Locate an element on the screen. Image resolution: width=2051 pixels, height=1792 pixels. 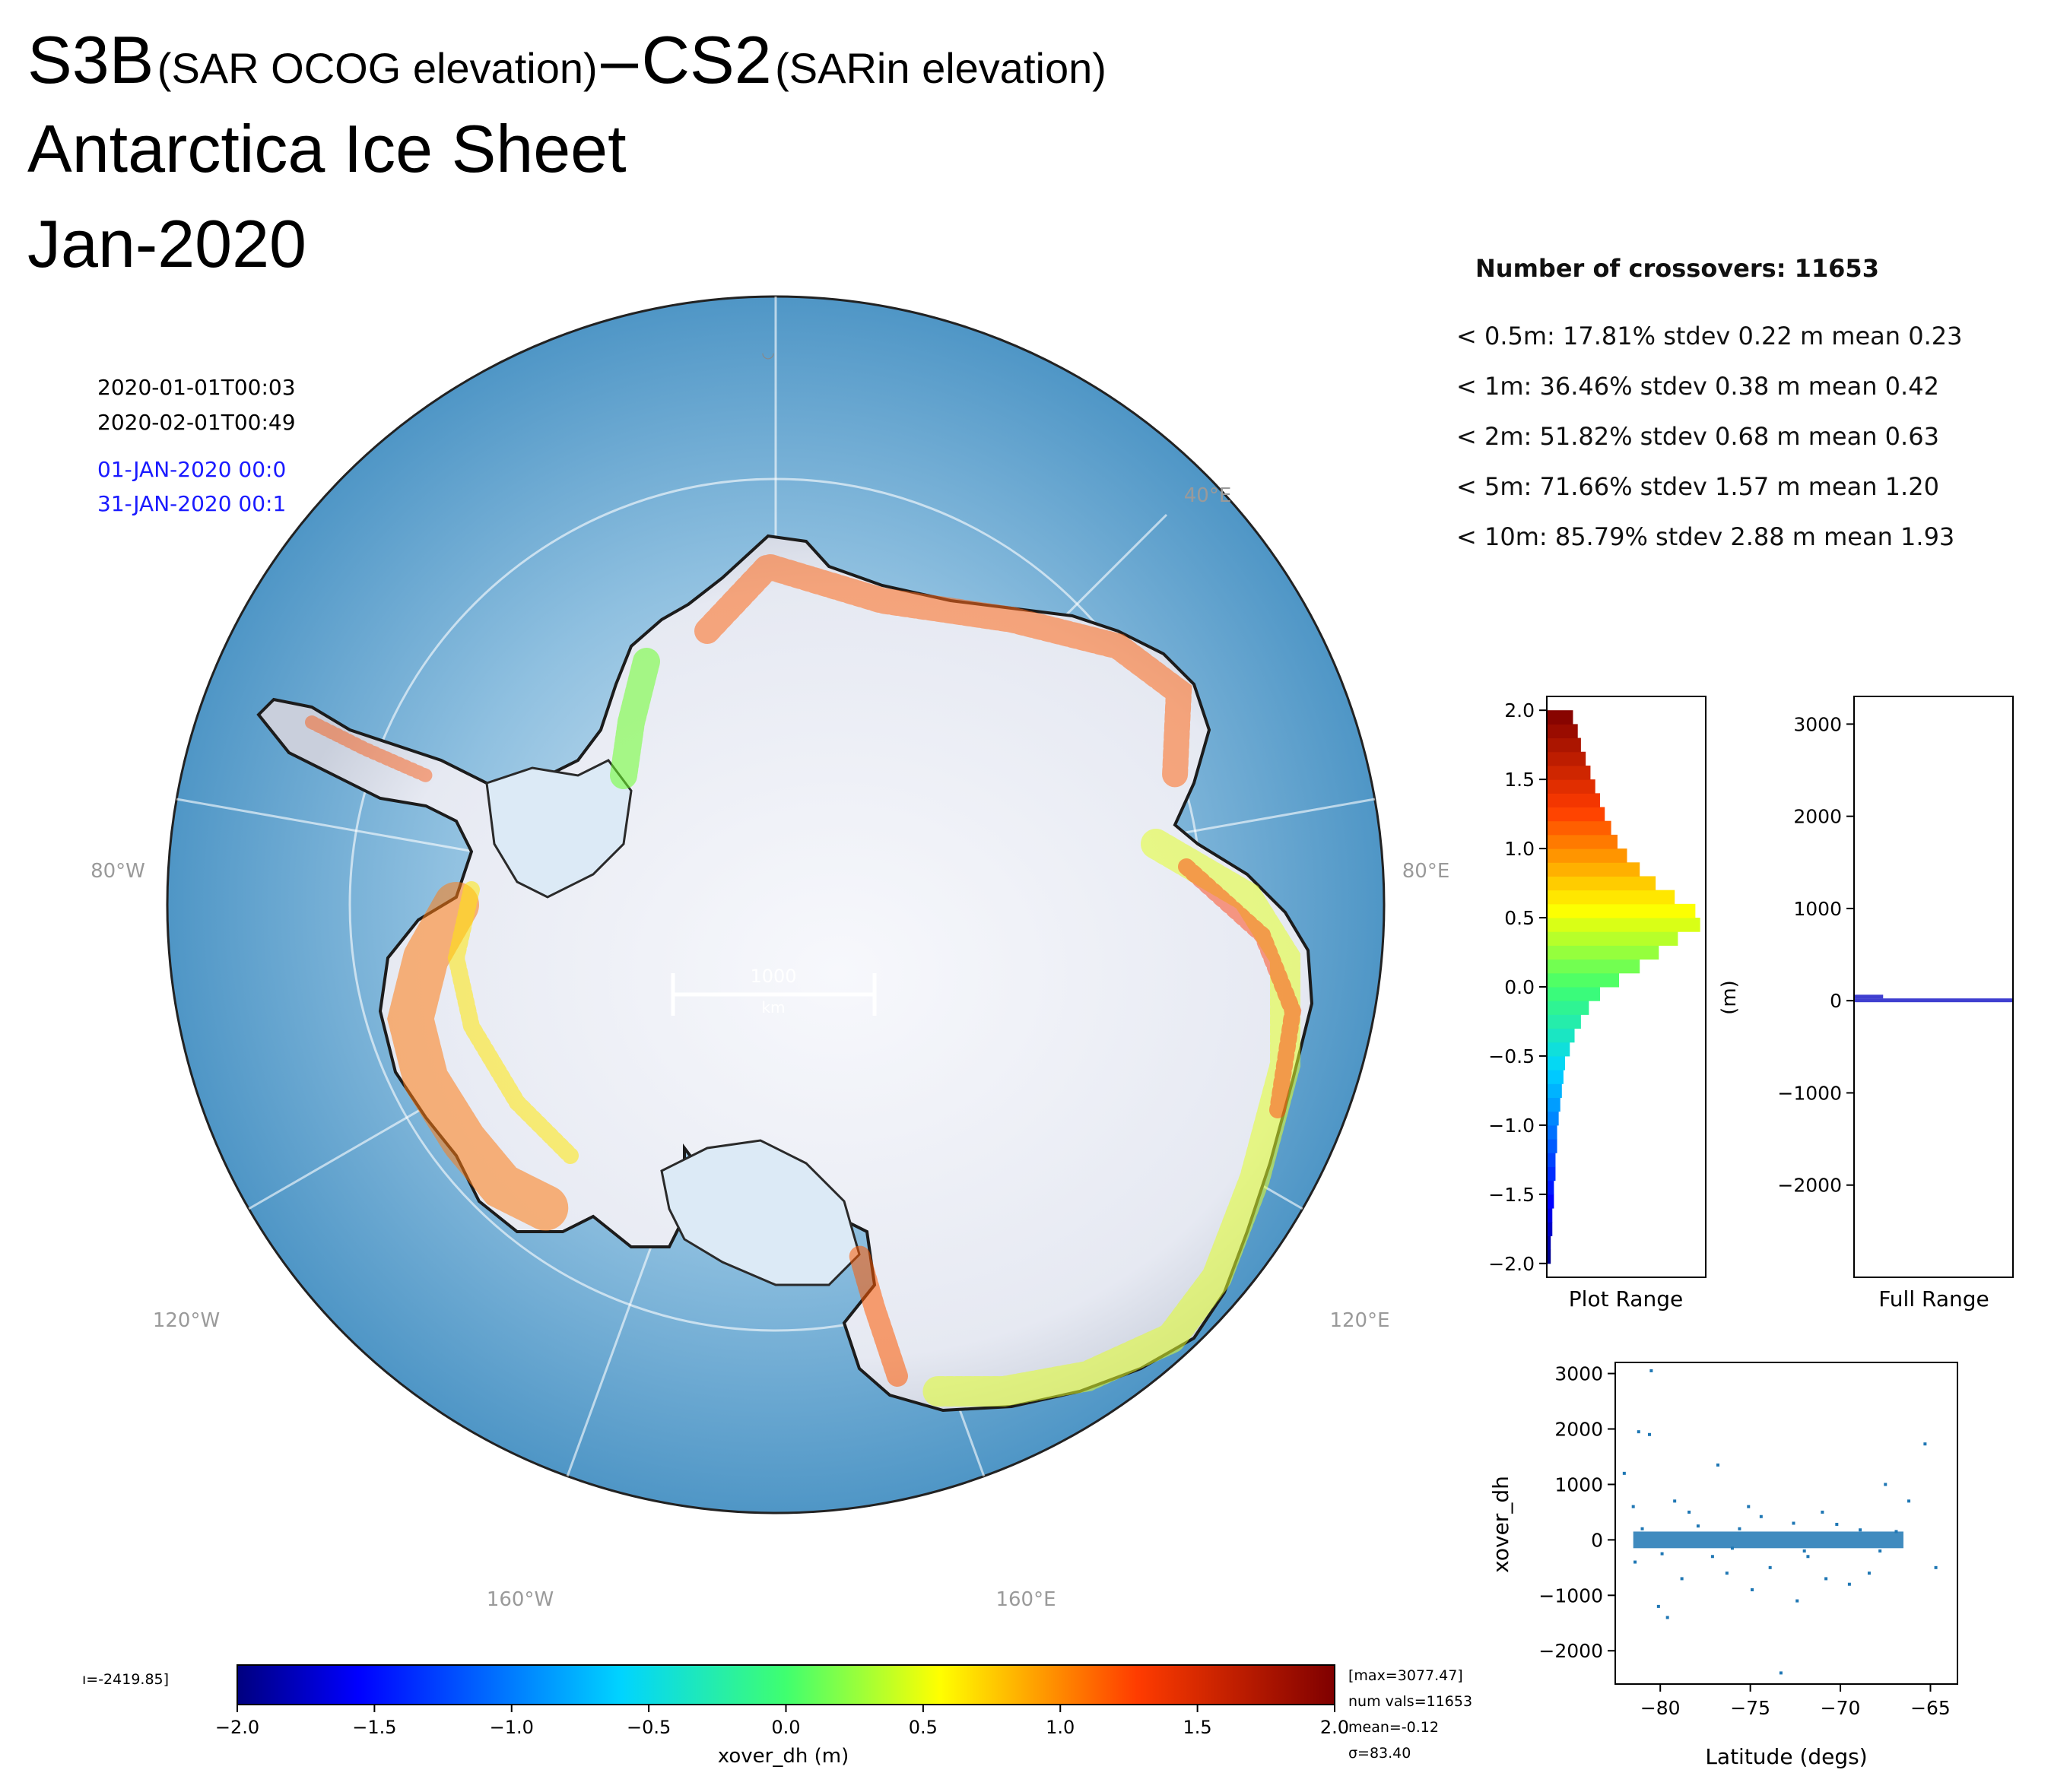
plot-range-label: Plot Range is located at coordinates (1626, 1298).